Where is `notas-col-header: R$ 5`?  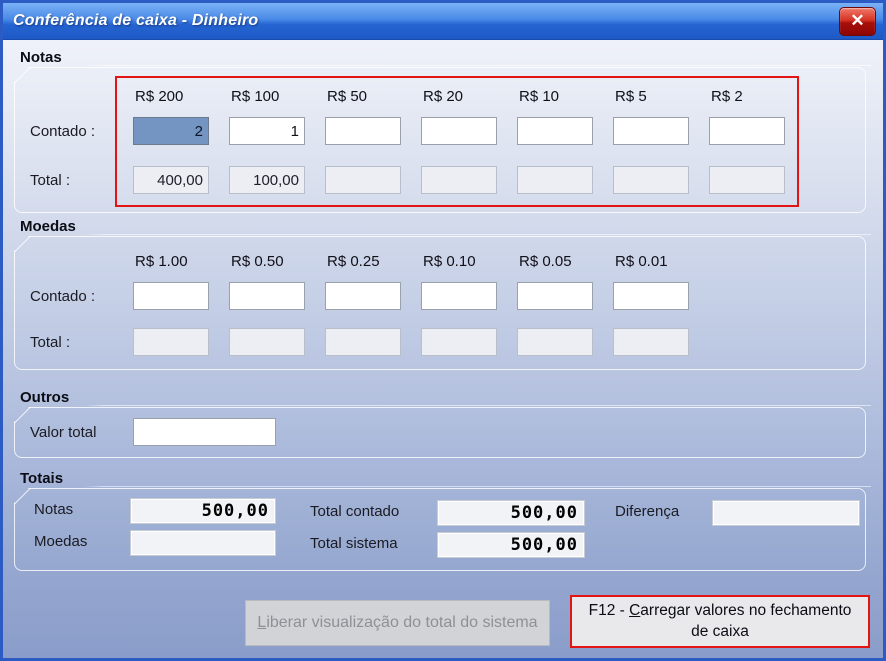
notas-col-header: R$ 5 is located at coordinates (631, 96).